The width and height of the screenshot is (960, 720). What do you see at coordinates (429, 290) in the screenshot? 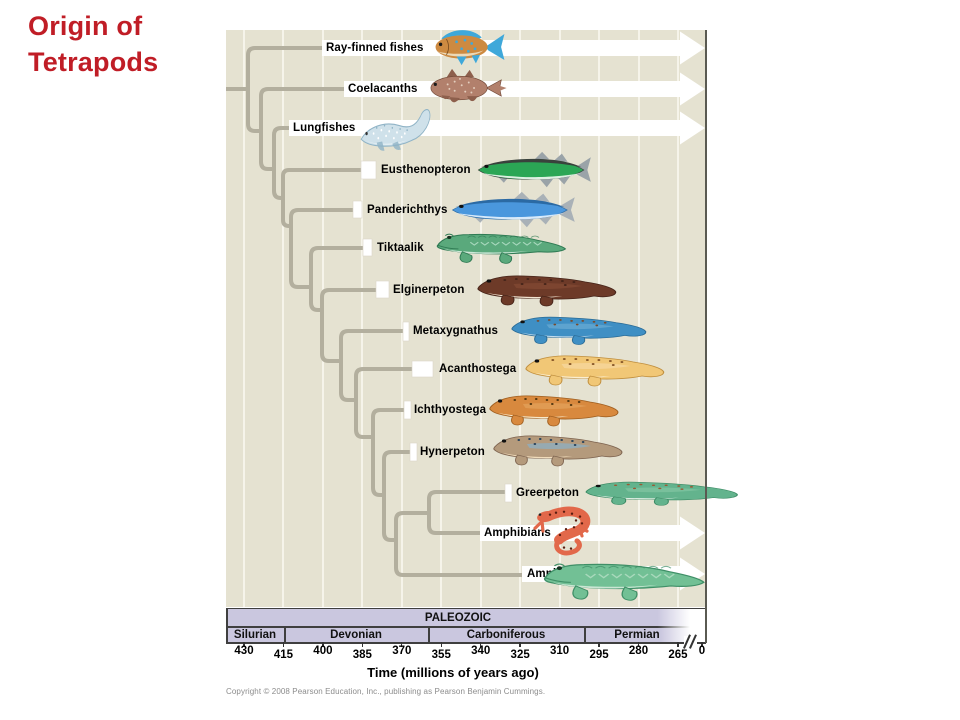
I see `taxon-label-elginerpeton: Elginerpeton` at bounding box center [429, 290].